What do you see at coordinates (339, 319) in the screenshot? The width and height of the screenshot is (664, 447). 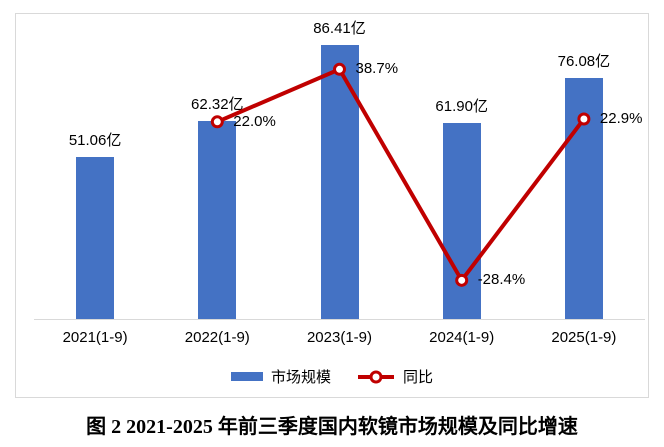 I see `x-axis-line` at bounding box center [339, 319].